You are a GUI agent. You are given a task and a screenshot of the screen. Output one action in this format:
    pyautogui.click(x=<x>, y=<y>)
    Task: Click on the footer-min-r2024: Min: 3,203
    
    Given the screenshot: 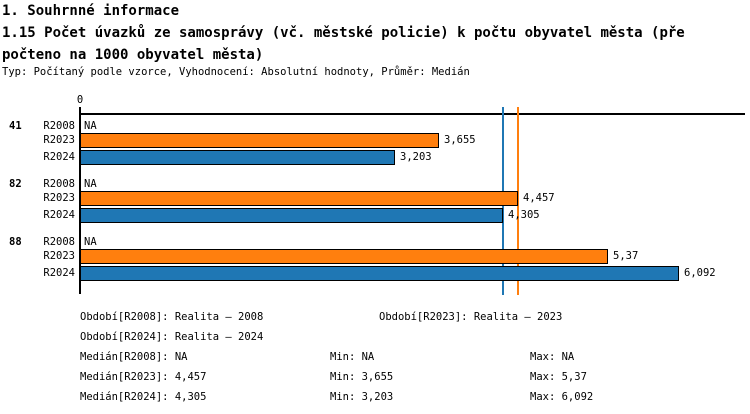 What is the action you would take?
    pyautogui.click(x=362, y=397)
    